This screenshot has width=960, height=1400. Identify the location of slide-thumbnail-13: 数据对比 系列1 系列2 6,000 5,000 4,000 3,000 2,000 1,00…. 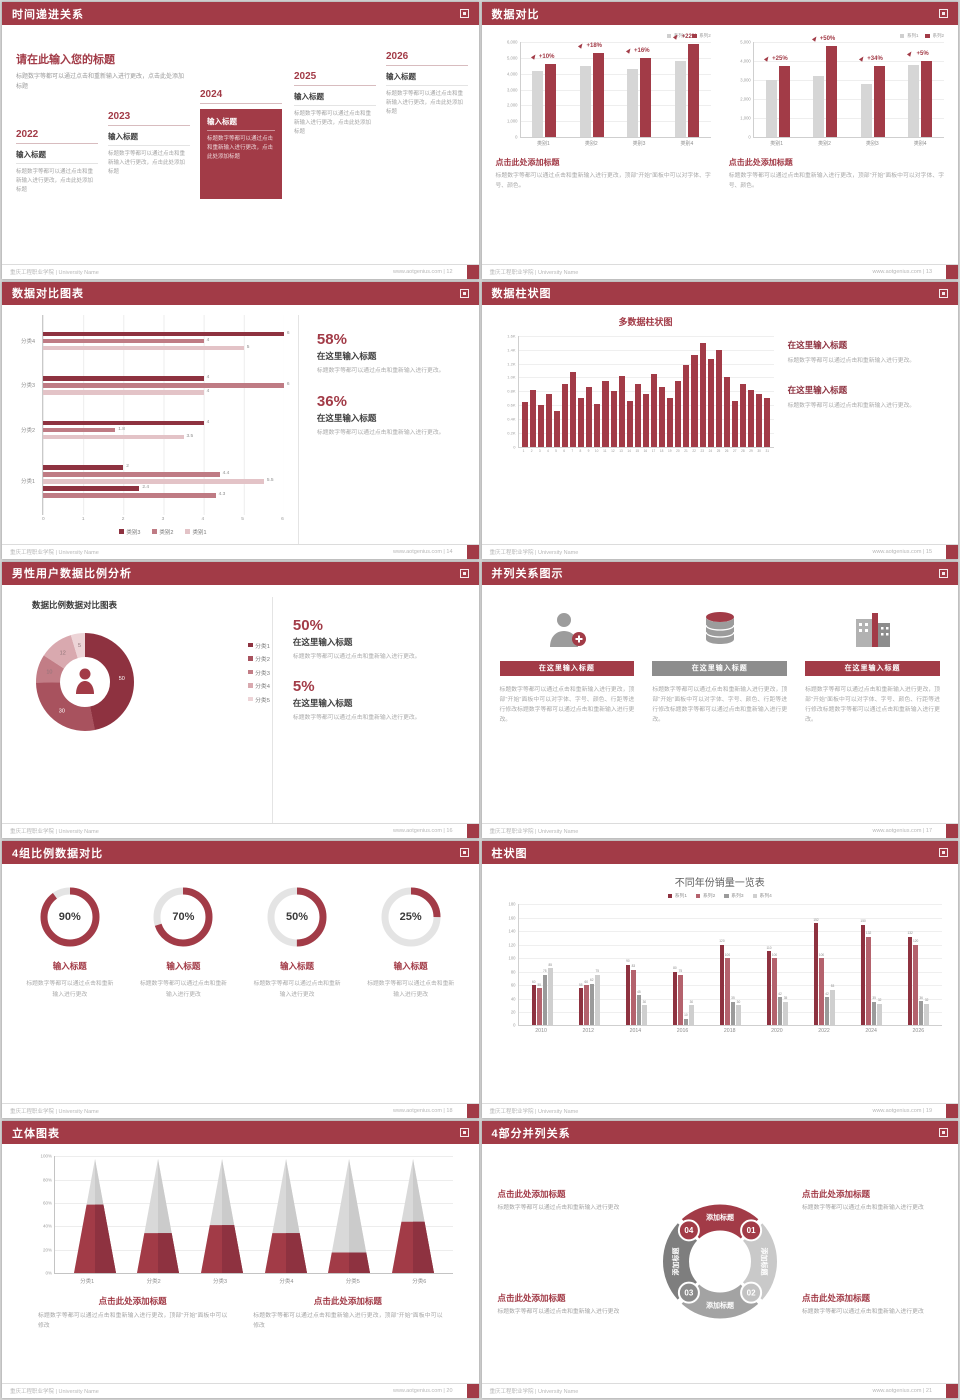
(719, 140).